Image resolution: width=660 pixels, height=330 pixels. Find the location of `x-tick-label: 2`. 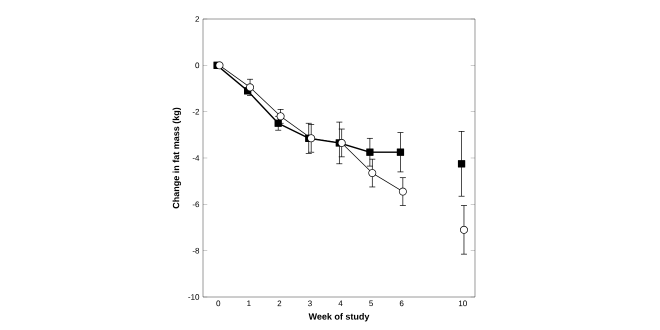

x-tick-label: 2 is located at coordinates (280, 303).